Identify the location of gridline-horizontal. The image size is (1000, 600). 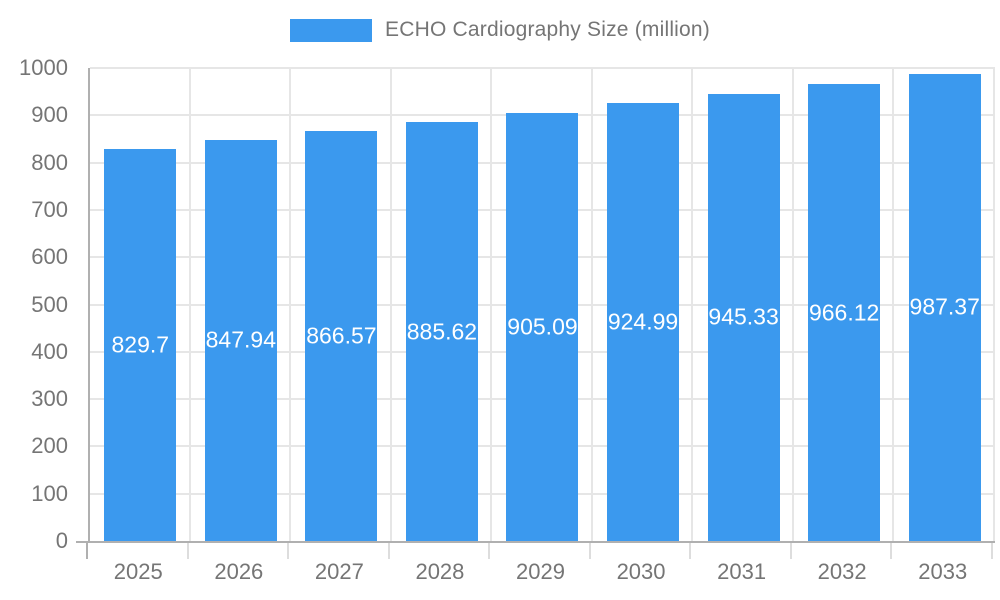
(542, 68).